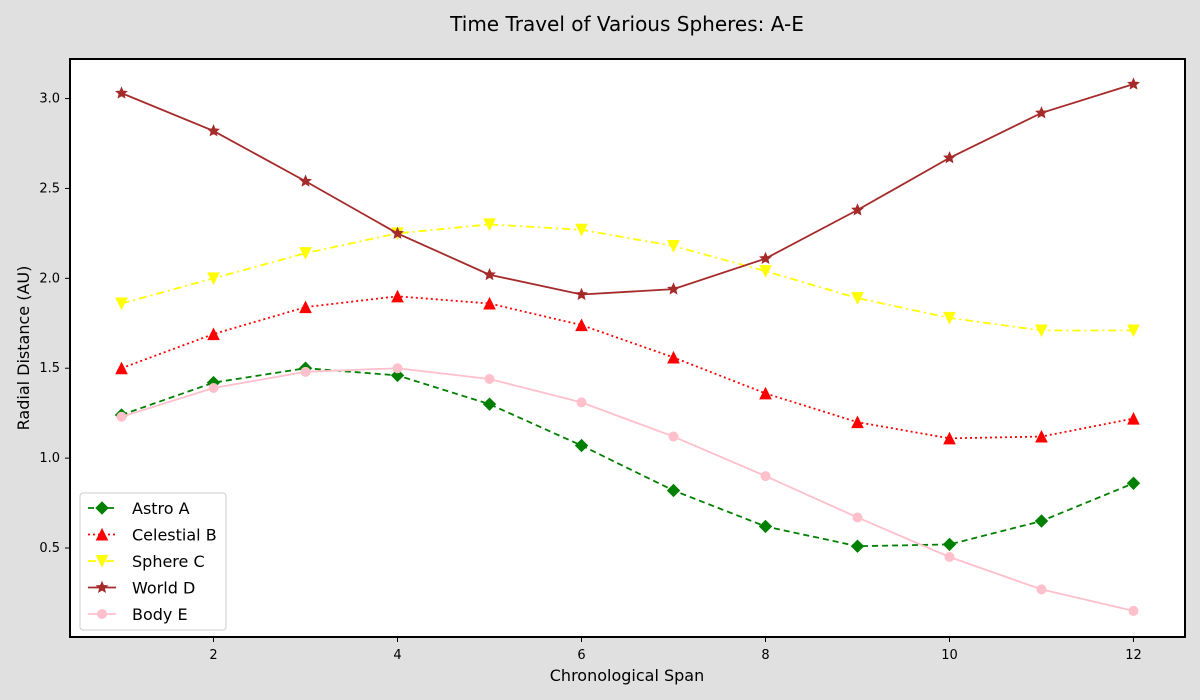 The image size is (1200, 700). I want to click on series-line, so click(627, 277).